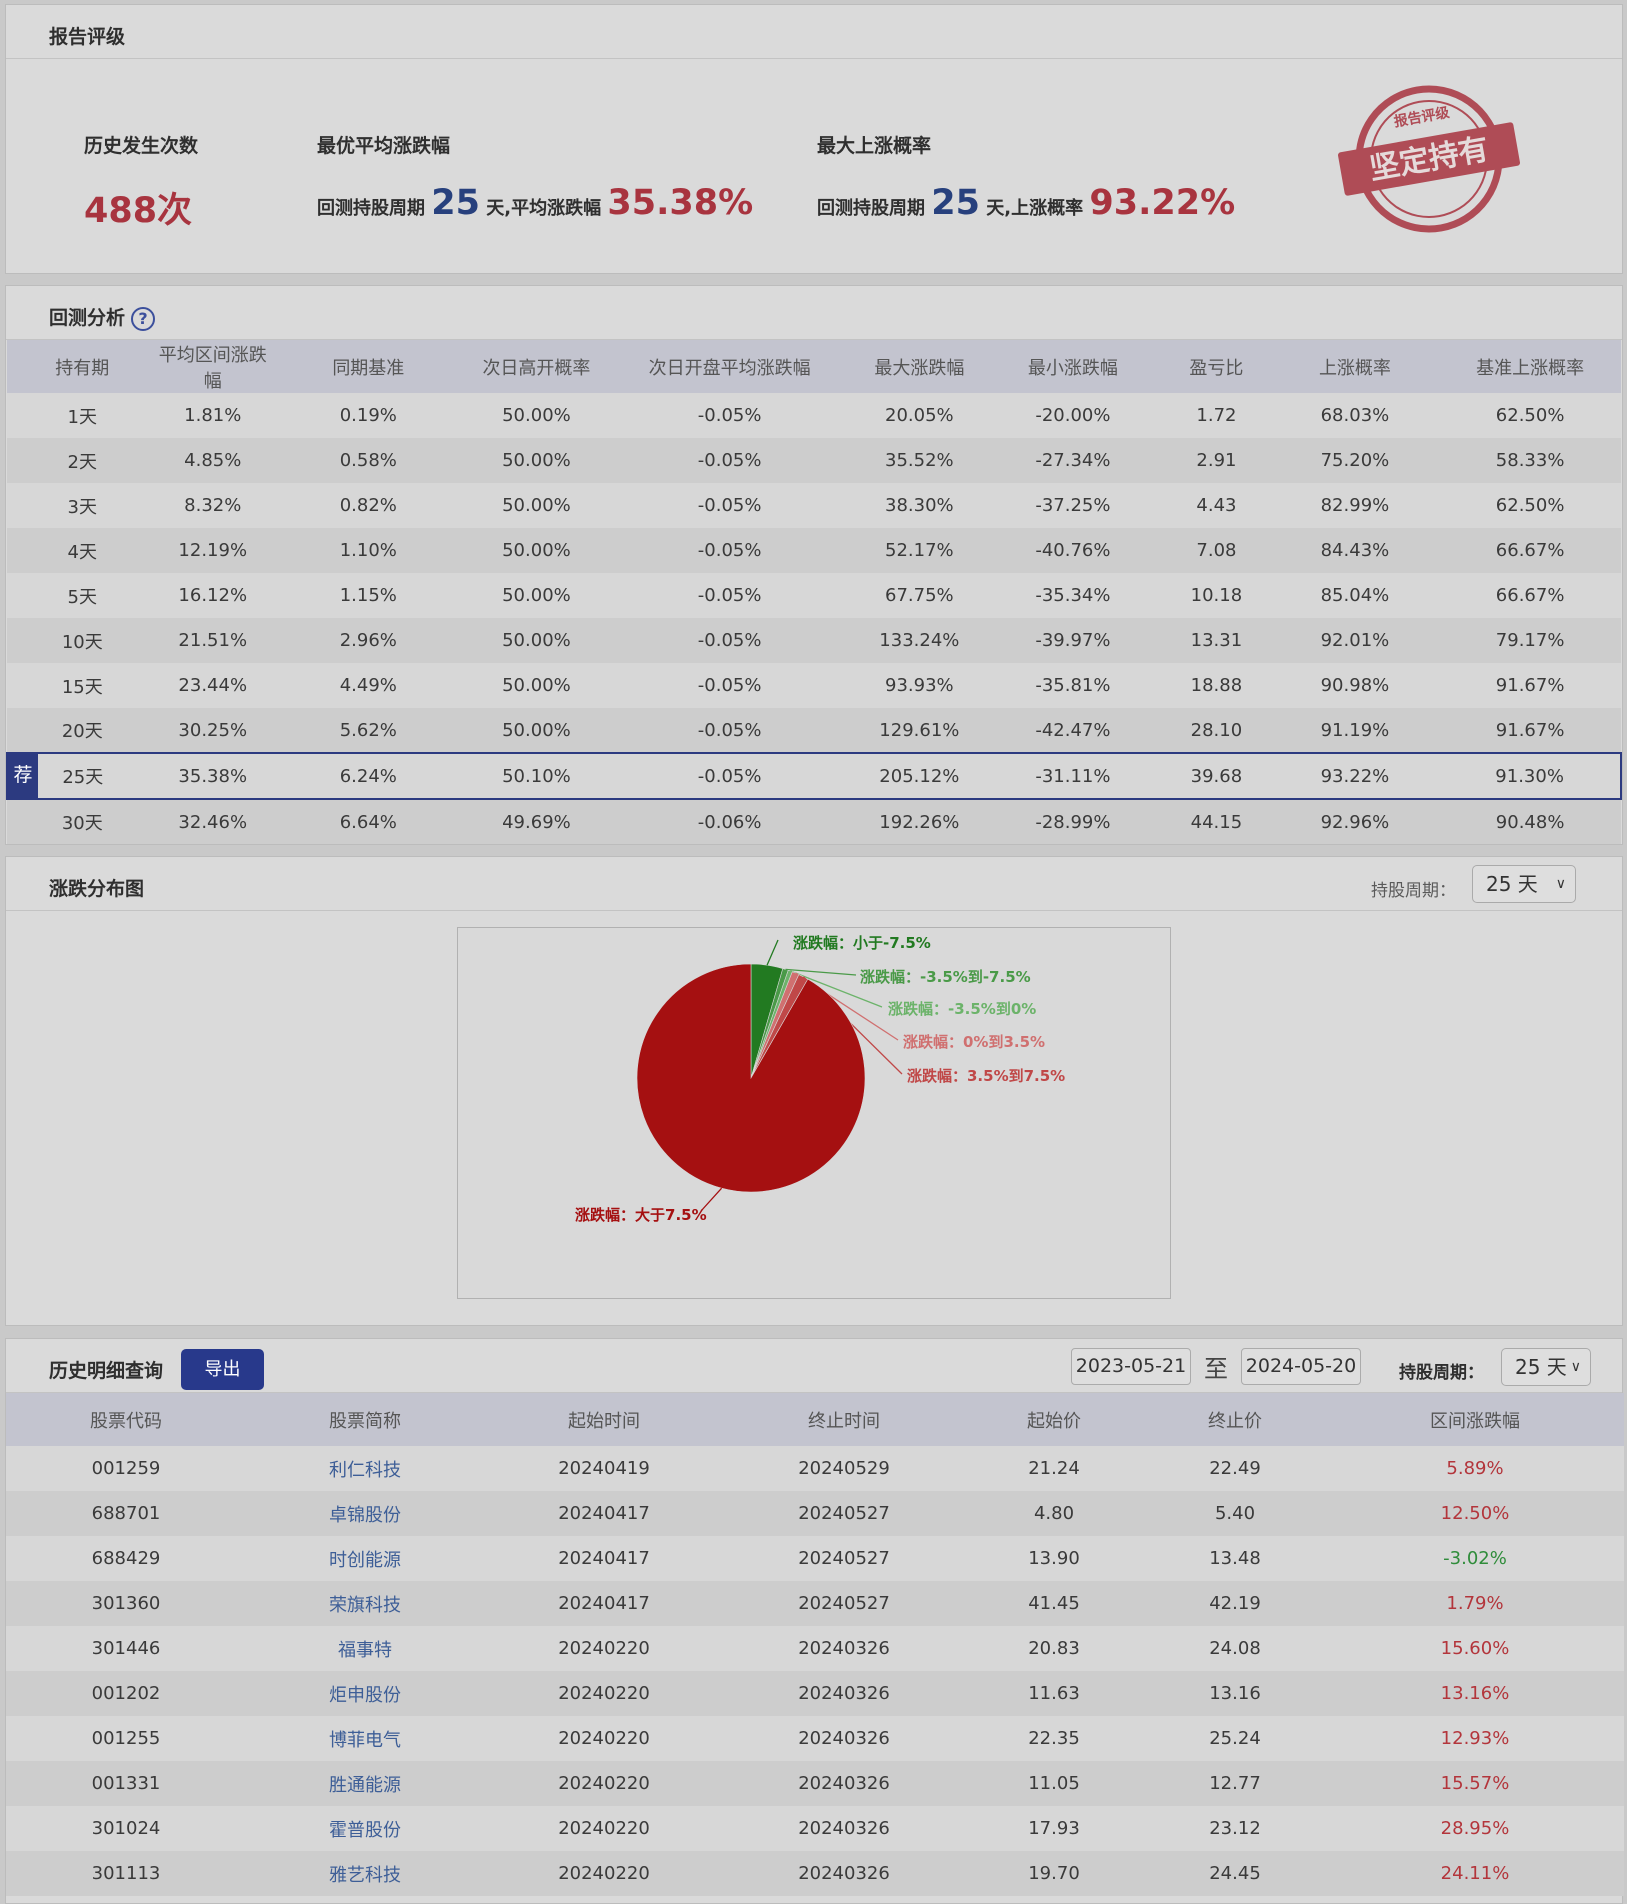  What do you see at coordinates (23, 775) in the screenshot?
I see `recommend-badge: 荐` at bounding box center [23, 775].